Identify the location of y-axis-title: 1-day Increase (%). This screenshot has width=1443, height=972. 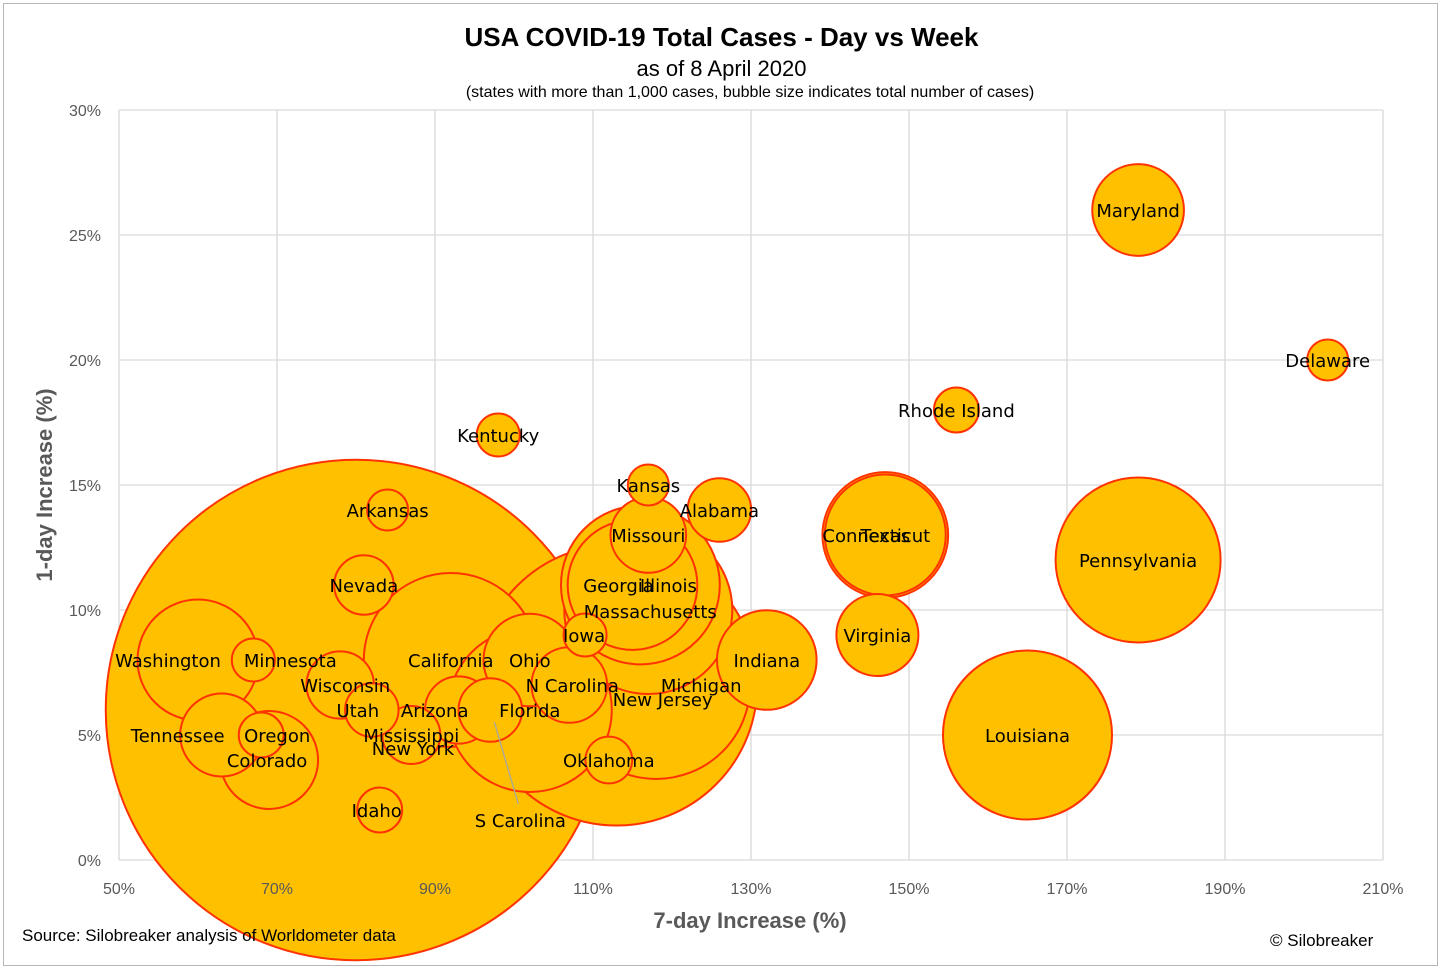
(44, 484).